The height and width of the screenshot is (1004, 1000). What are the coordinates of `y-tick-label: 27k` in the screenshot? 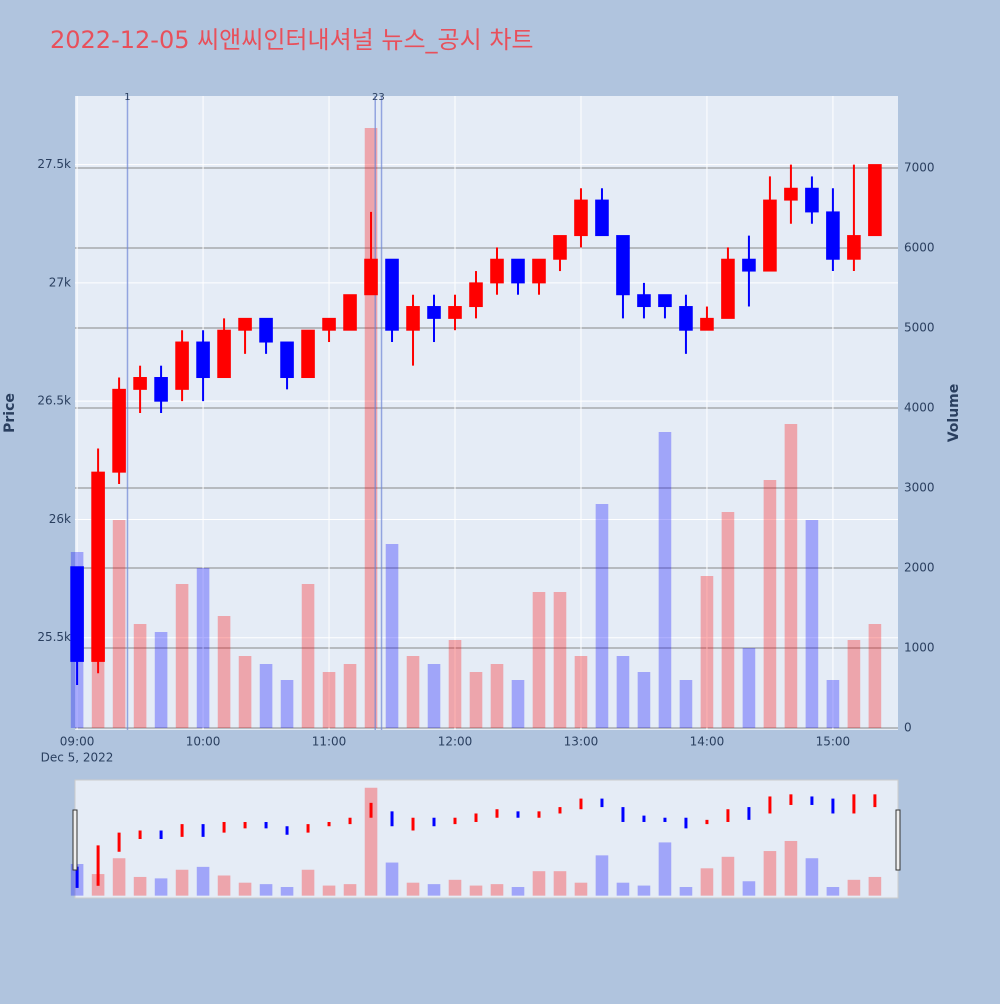 It's located at (60, 282).